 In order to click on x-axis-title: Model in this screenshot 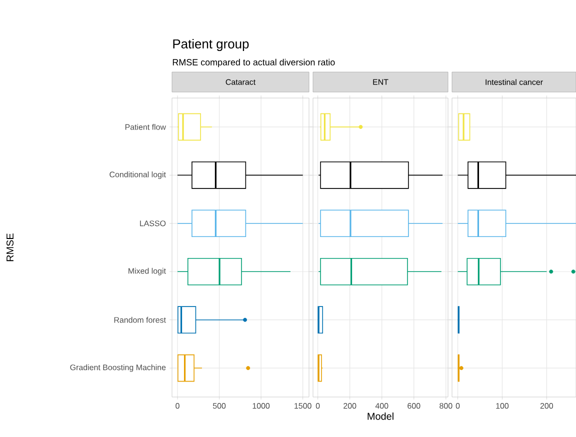, I will do `click(381, 416)`.